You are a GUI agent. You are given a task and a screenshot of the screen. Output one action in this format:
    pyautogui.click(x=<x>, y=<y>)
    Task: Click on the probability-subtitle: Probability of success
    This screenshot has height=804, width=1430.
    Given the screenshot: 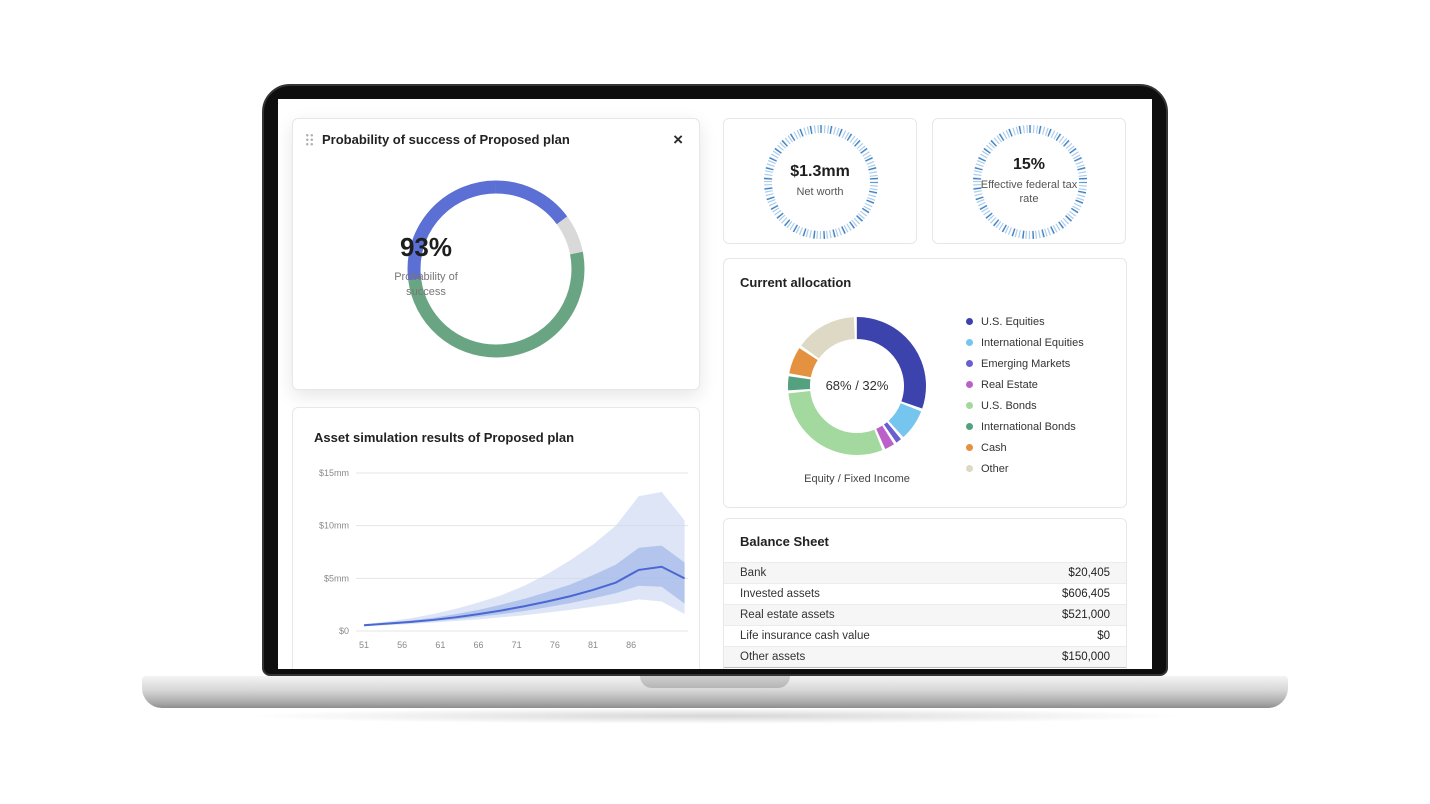 What is the action you would take?
    pyautogui.click(x=426, y=284)
    